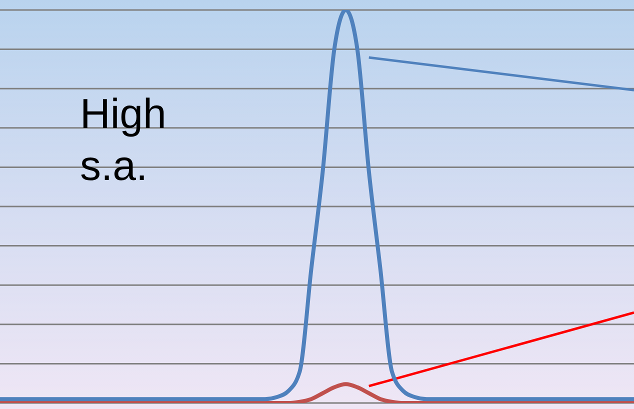 The height and width of the screenshot is (409, 634). Describe the element at coordinates (123, 140) in the screenshot. I see `annotation: High s.a.` at that location.